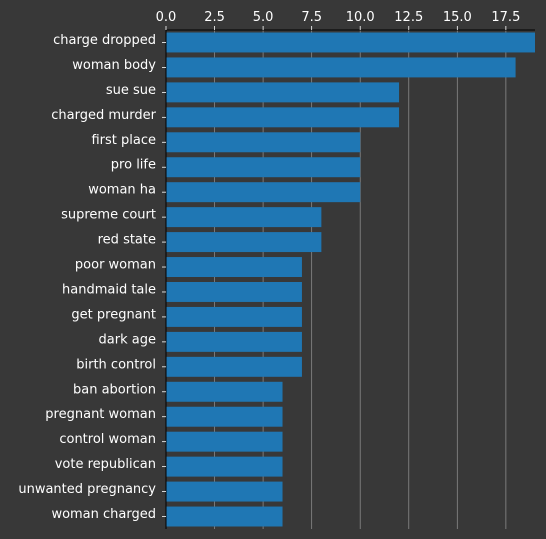  Describe the element at coordinates (105, 464) in the screenshot. I see `category-label: vote republican` at that location.